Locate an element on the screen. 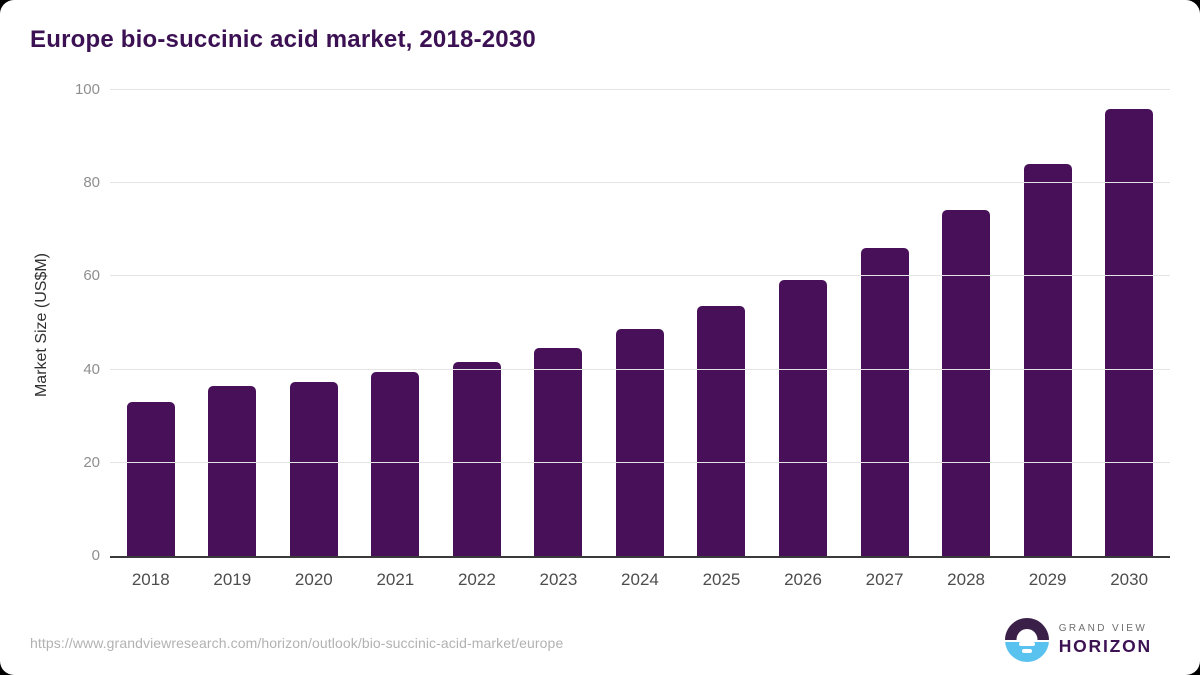 Image resolution: width=1200 pixels, height=675 pixels. bar-2018 is located at coordinates (150, 479).